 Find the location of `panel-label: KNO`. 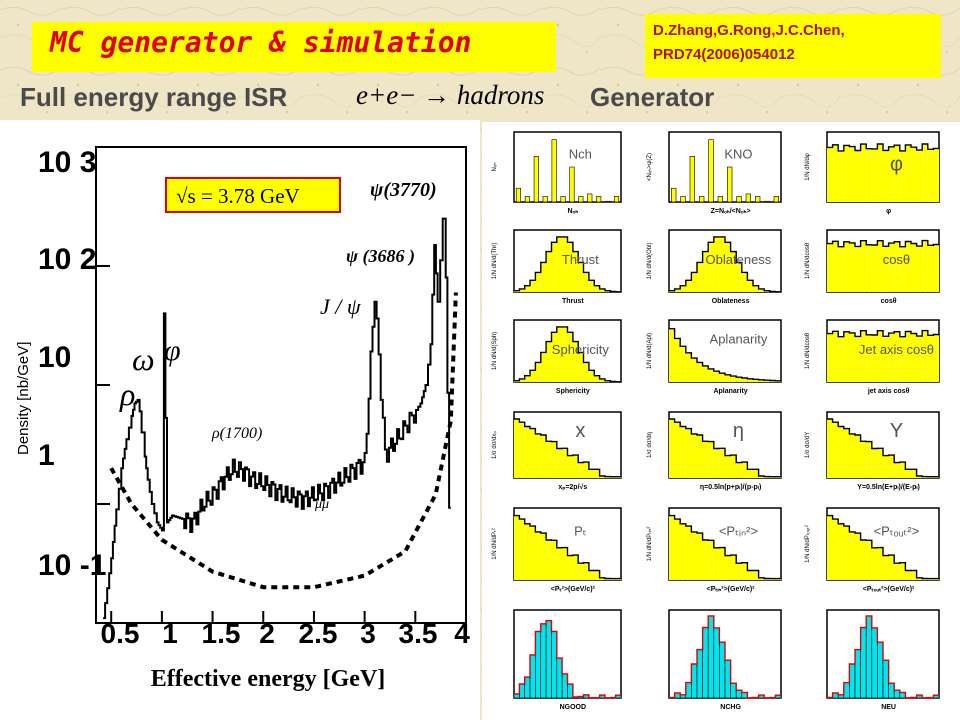

panel-label: KNO is located at coordinates (738, 154).